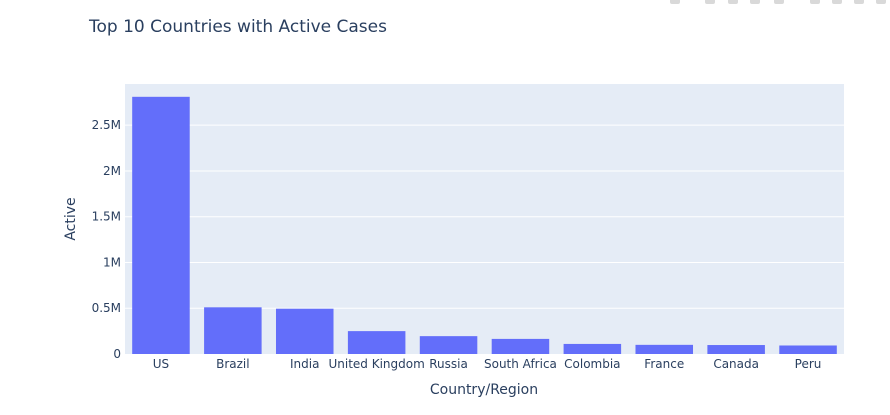 This screenshot has width=890, height=415. Describe the element at coordinates (736, 364) in the screenshot. I see `x-tick-label: Canada` at that location.